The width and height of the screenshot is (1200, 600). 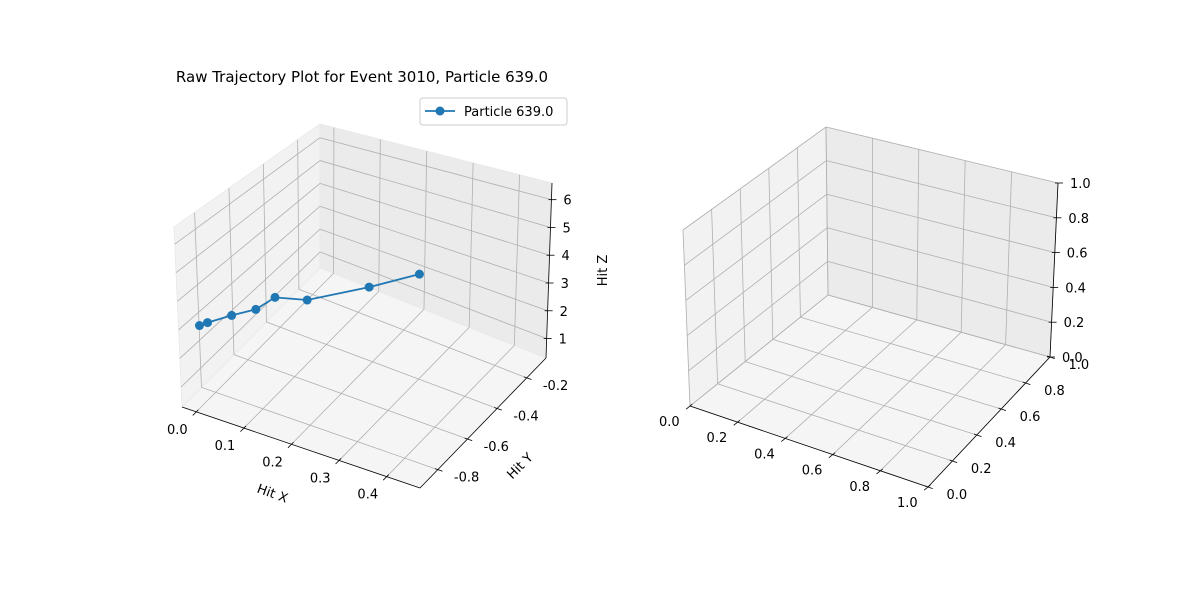 What do you see at coordinates (1005, 443) in the screenshot?
I see `y-tick-label: 0.4` at bounding box center [1005, 443].